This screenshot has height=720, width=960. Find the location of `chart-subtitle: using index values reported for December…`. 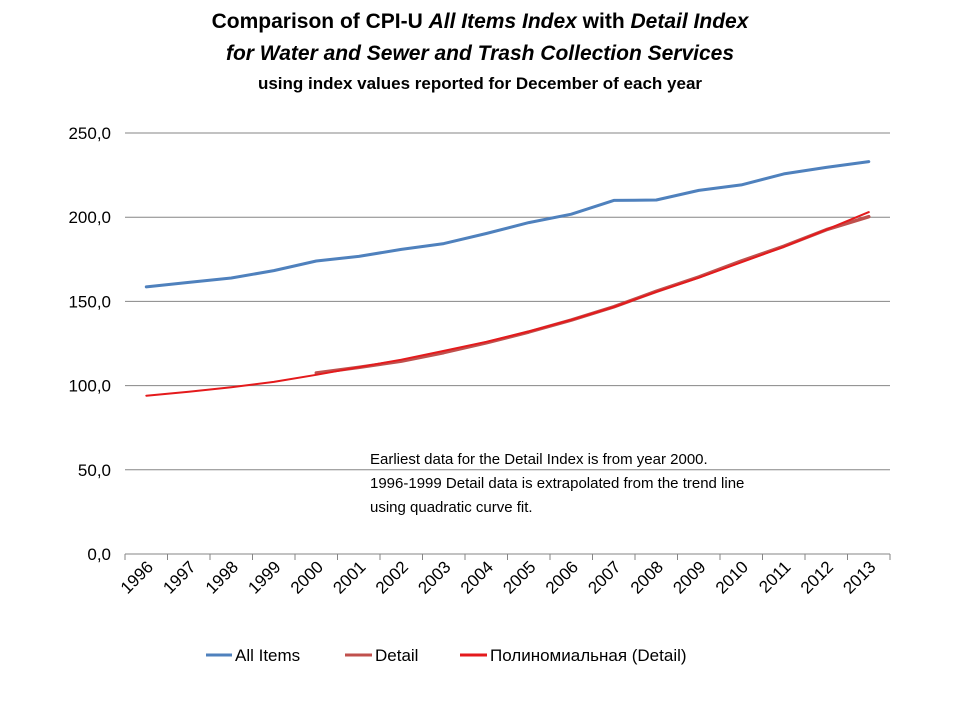

chart-subtitle: using index values reported for December… is located at coordinates (480, 83).